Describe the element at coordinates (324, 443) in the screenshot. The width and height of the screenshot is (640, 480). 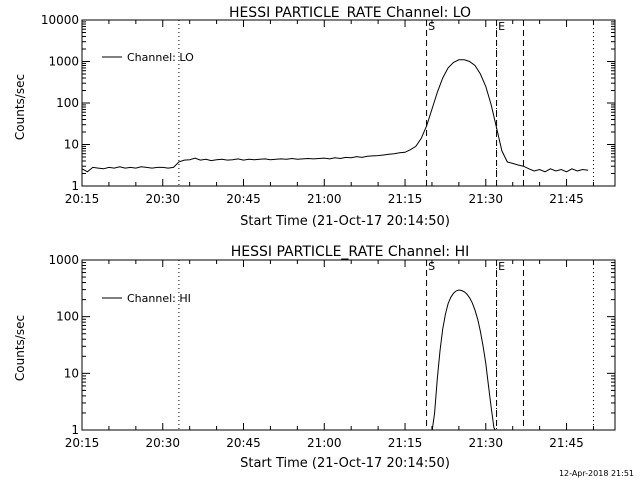
I see `hi-x-tick-label: 21:00` at that location.